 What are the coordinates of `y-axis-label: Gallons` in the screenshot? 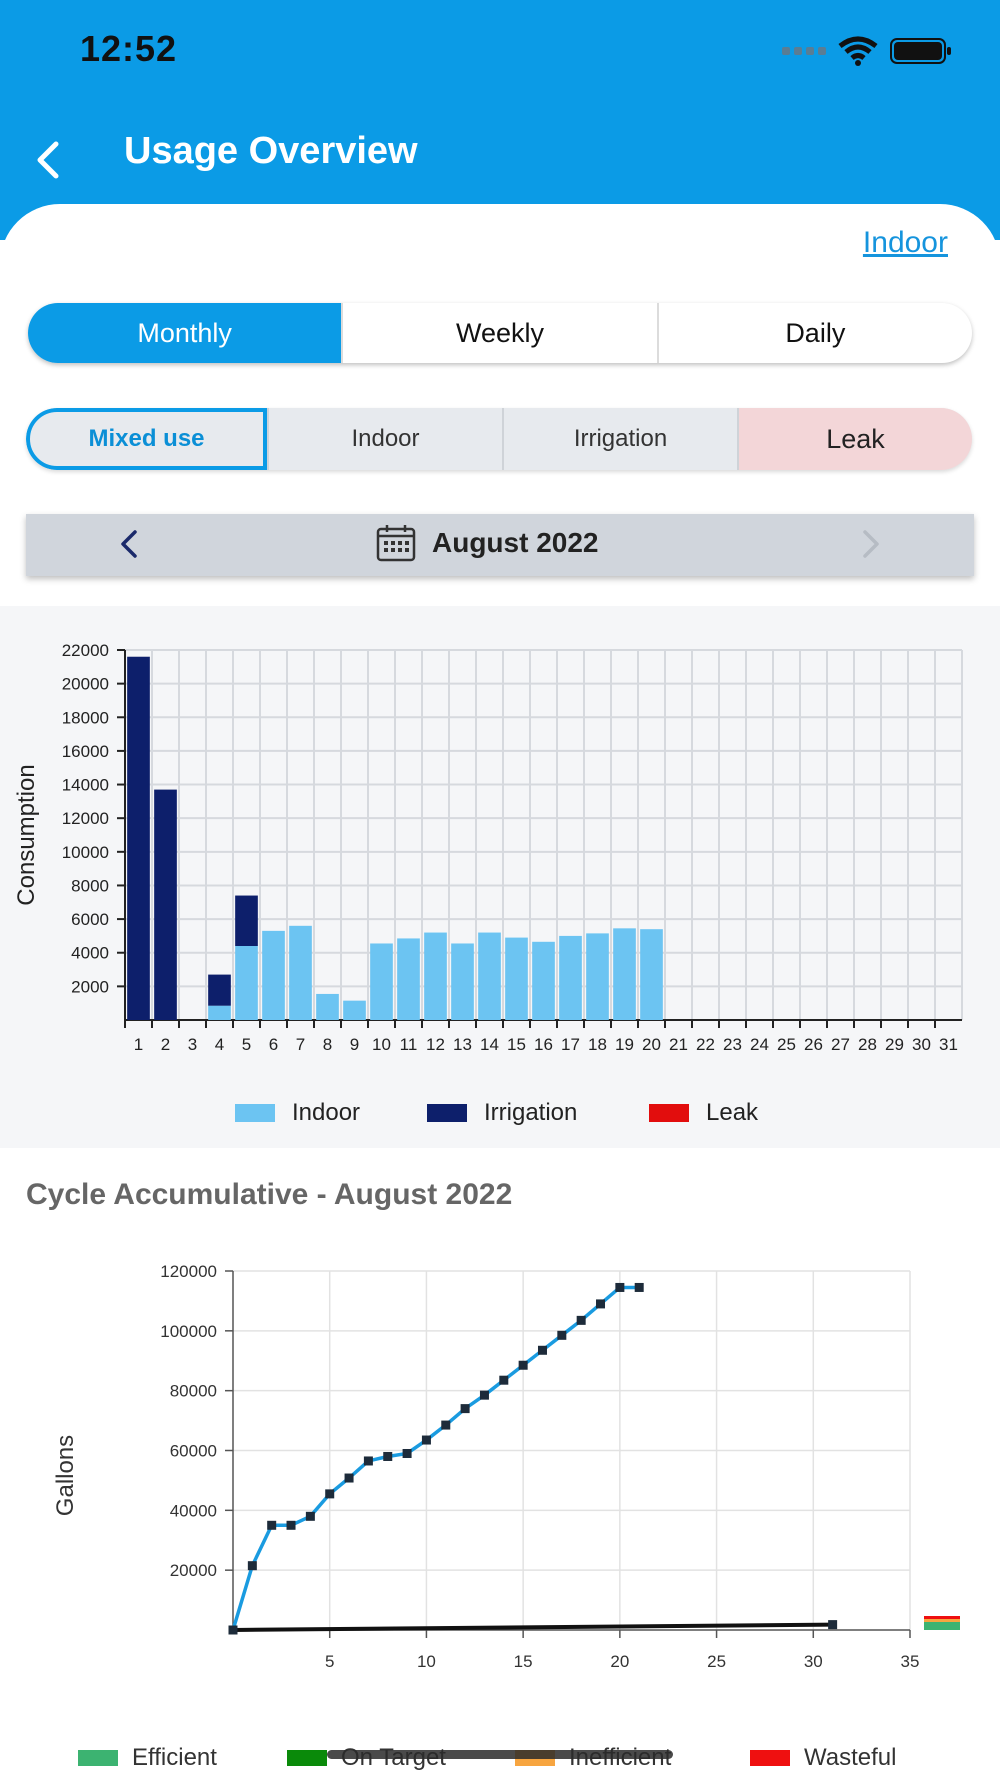 It's located at (65, 1475).